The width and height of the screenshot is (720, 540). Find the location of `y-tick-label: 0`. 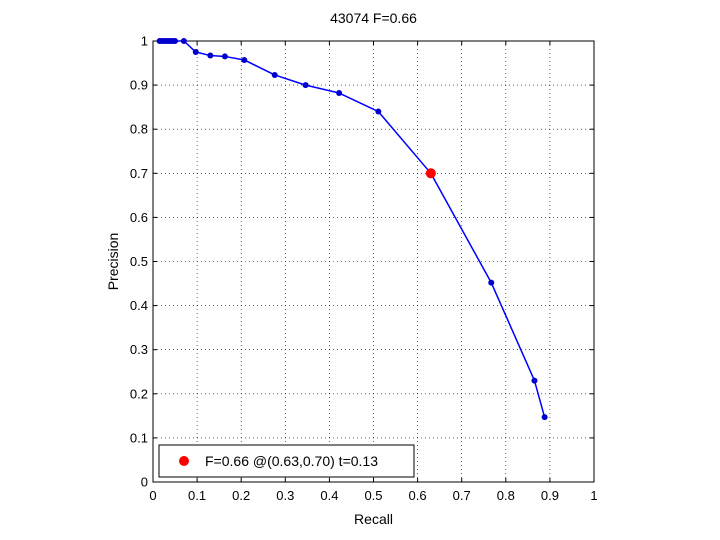

y-tick-label: 0 is located at coordinates (144, 482).